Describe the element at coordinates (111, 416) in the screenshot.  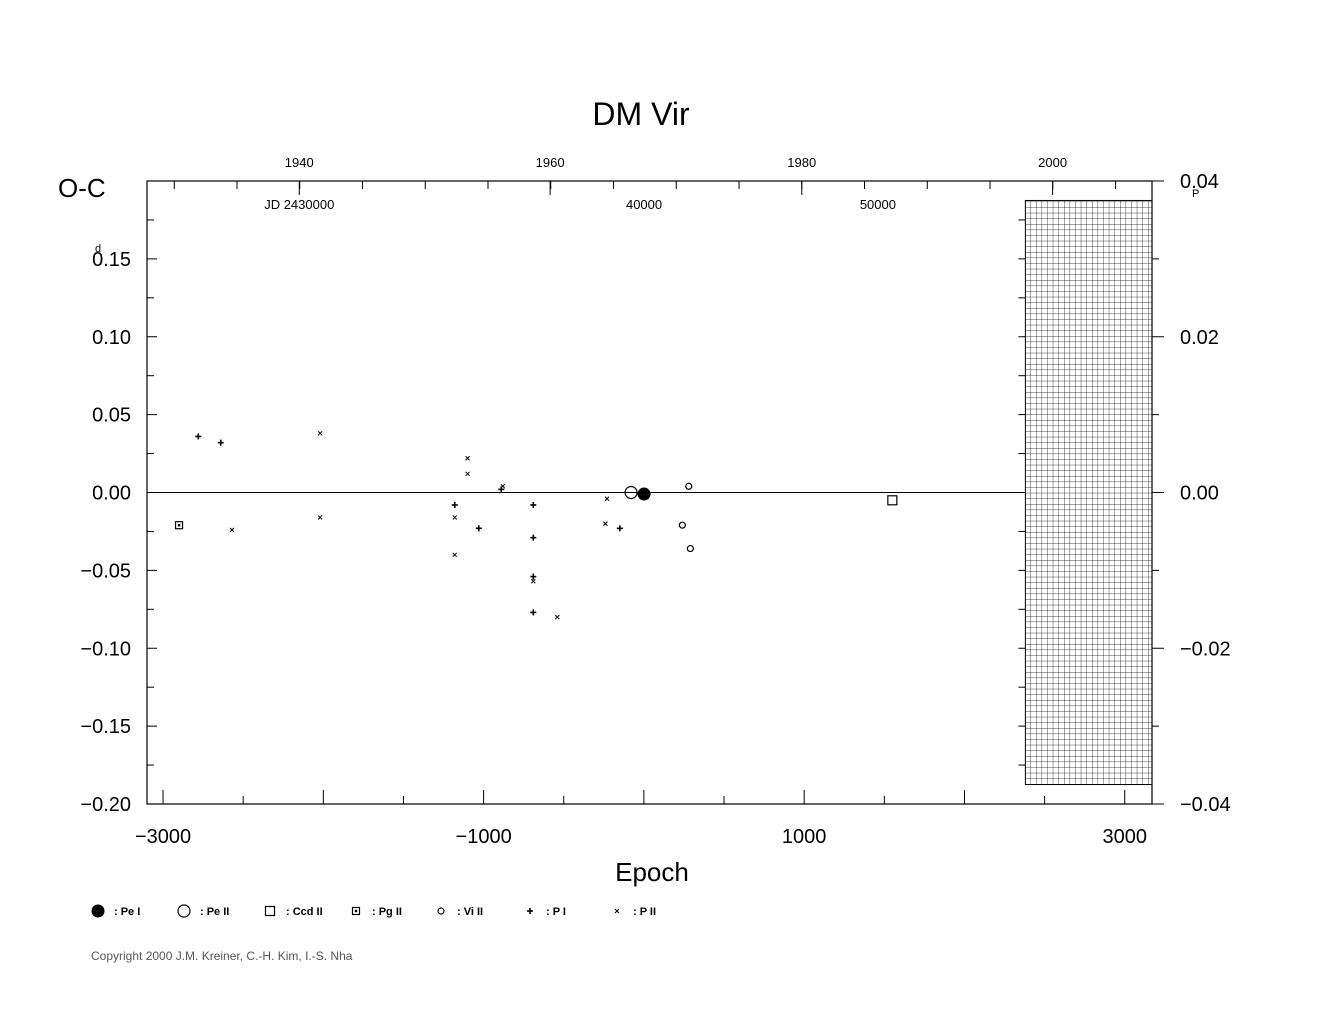
I see `y-tick-label: 0.05` at that location.